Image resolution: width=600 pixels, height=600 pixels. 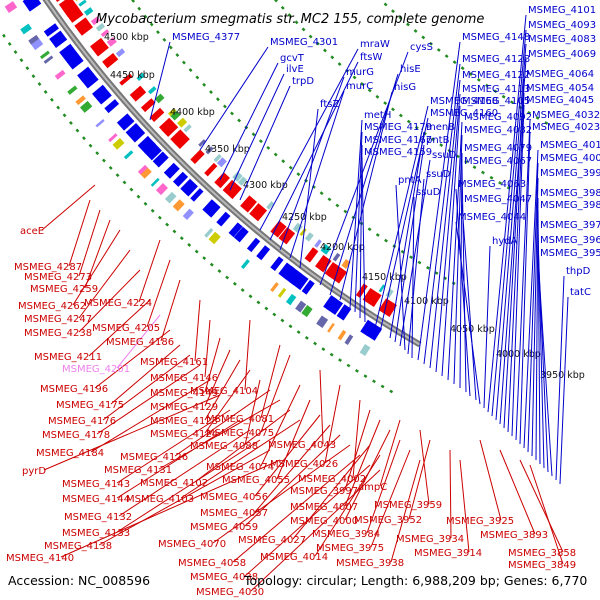 What do you see at coordinates (498, 199) in the screenshot?
I see `plus-gene-label: MSMEG_4047` at bounding box center [498, 199].